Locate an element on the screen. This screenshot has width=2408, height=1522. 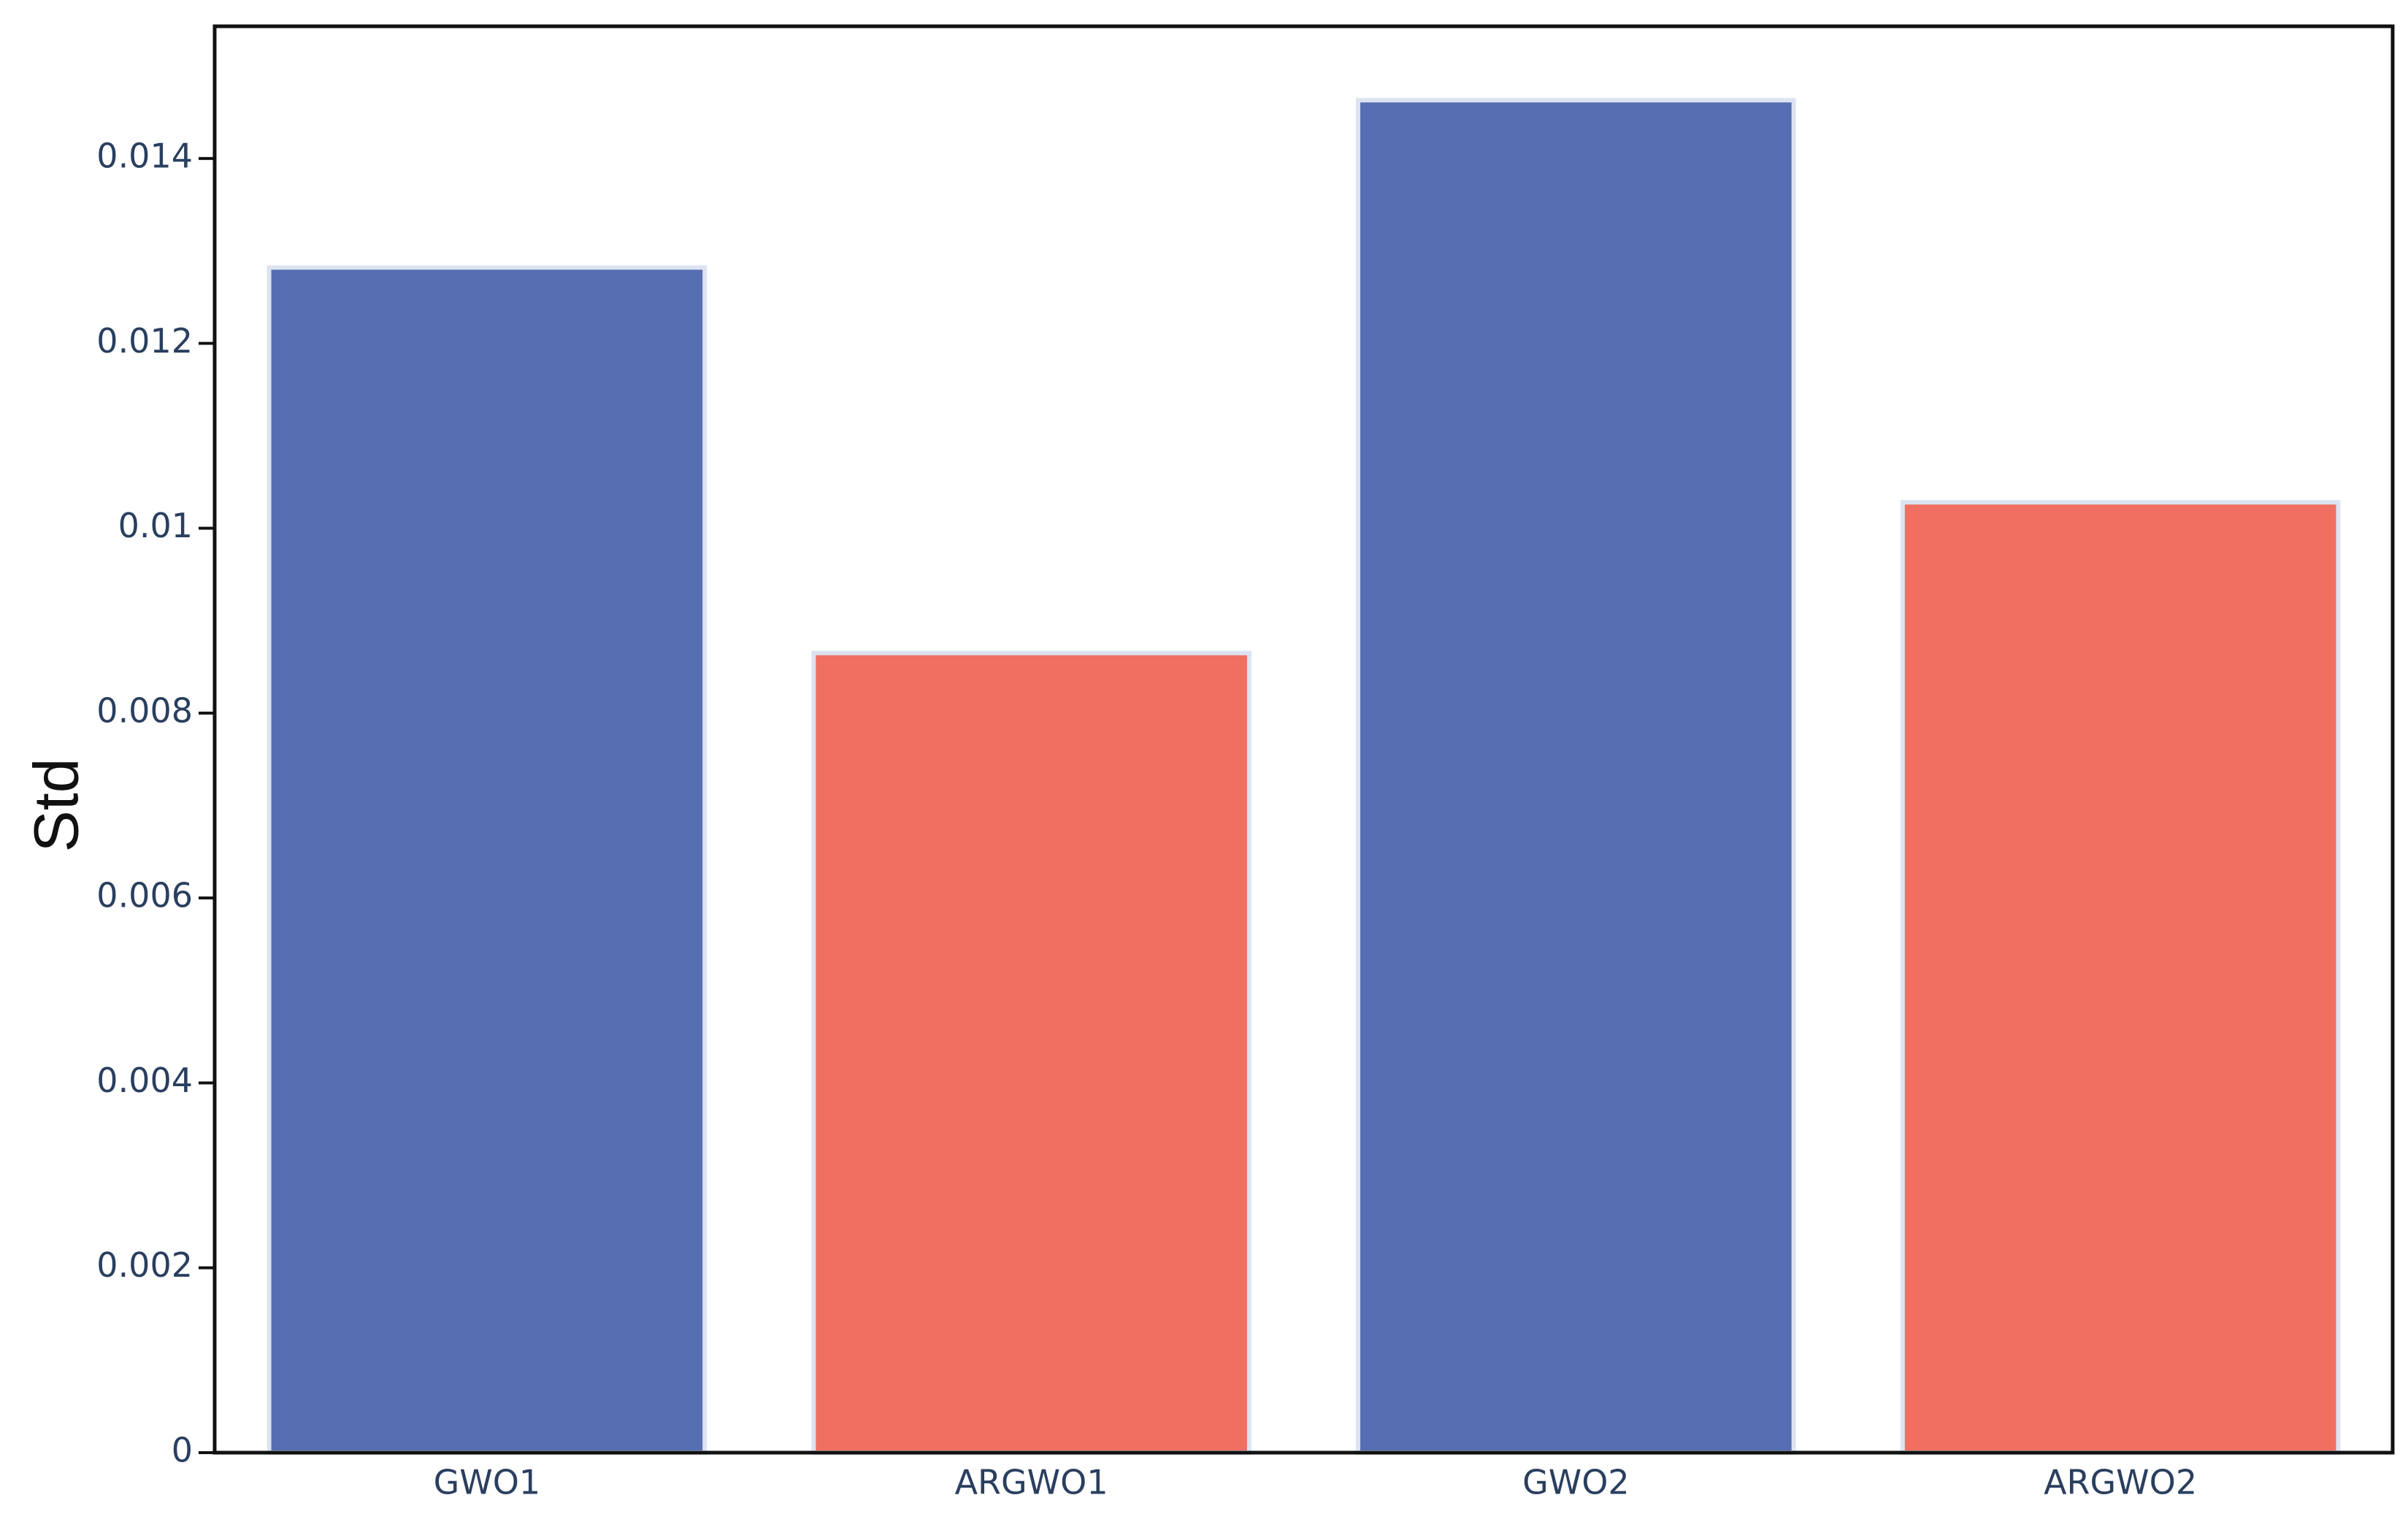
y-tick-label: 0.002 is located at coordinates (144, 1265).